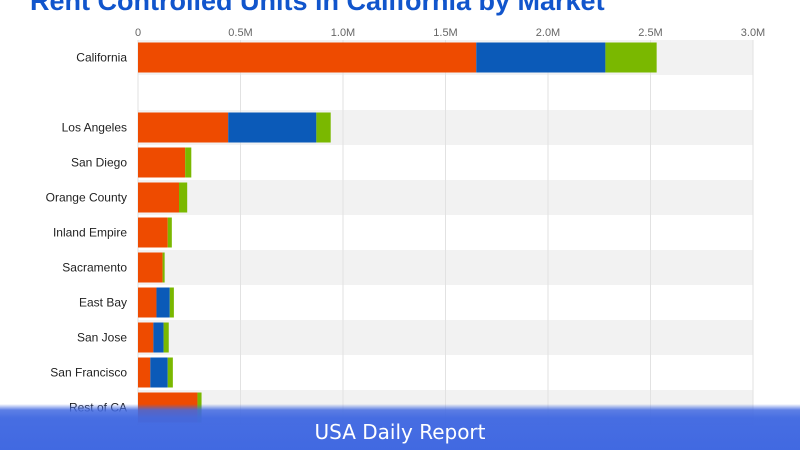 This screenshot has height=450, width=800. What do you see at coordinates (101, 58) in the screenshot?
I see `category-label: California` at bounding box center [101, 58].